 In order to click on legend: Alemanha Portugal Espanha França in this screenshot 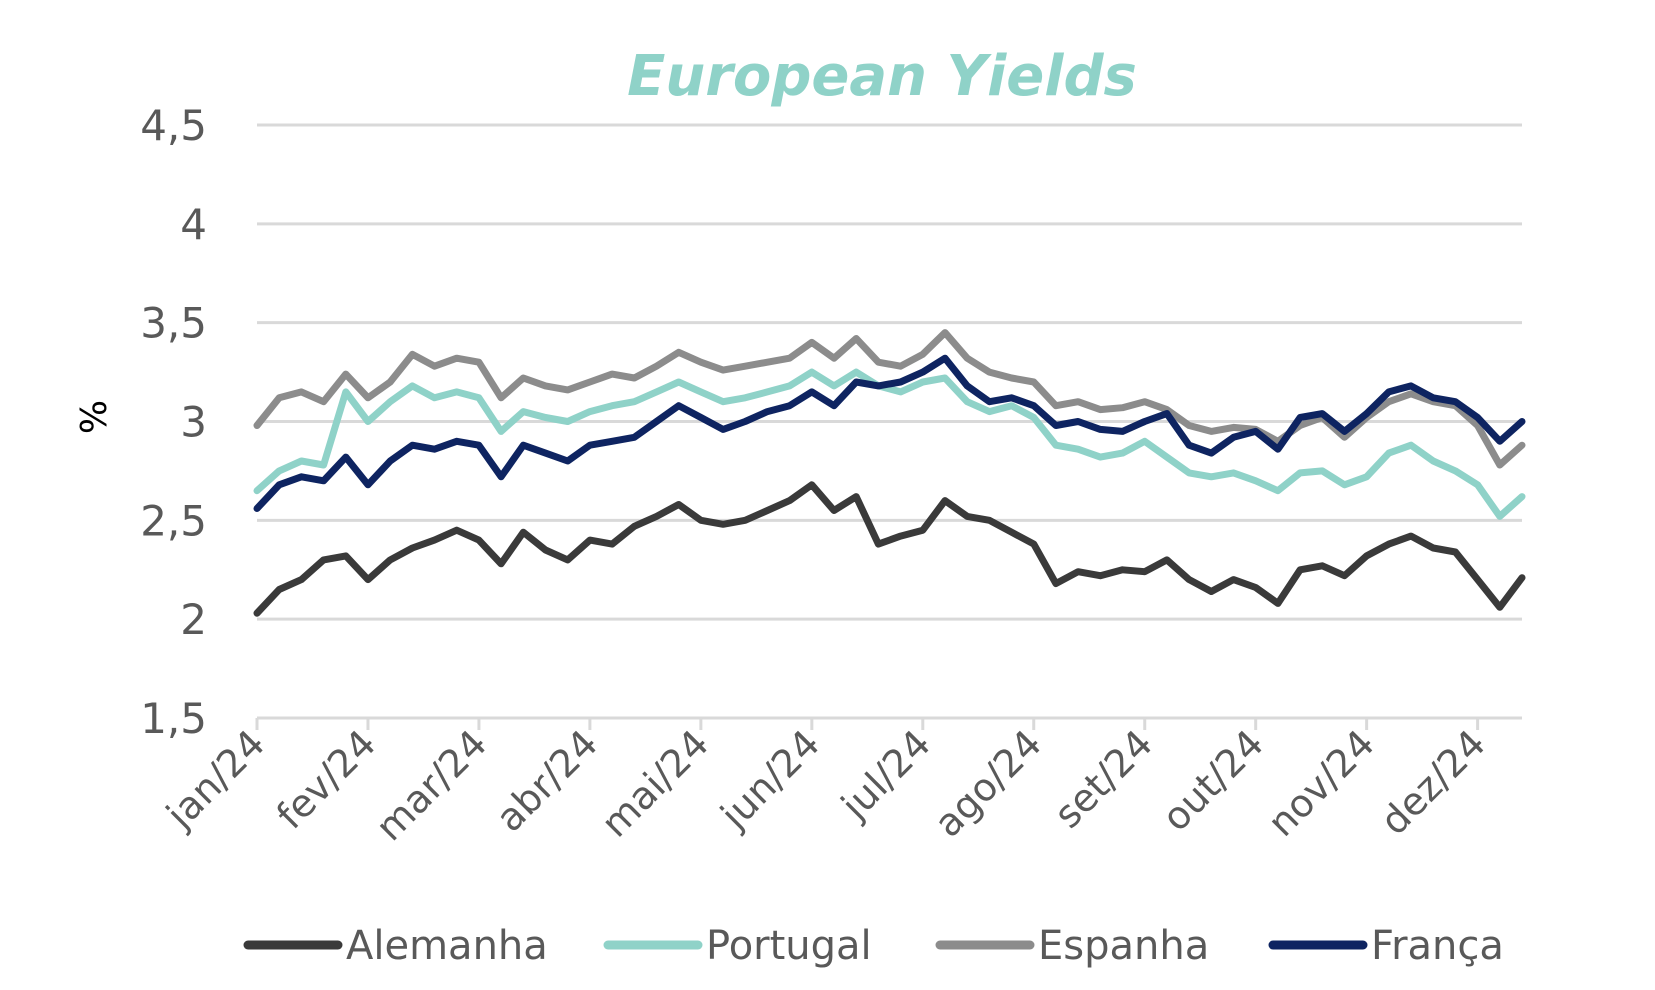, I will do `click(873, 946)`.